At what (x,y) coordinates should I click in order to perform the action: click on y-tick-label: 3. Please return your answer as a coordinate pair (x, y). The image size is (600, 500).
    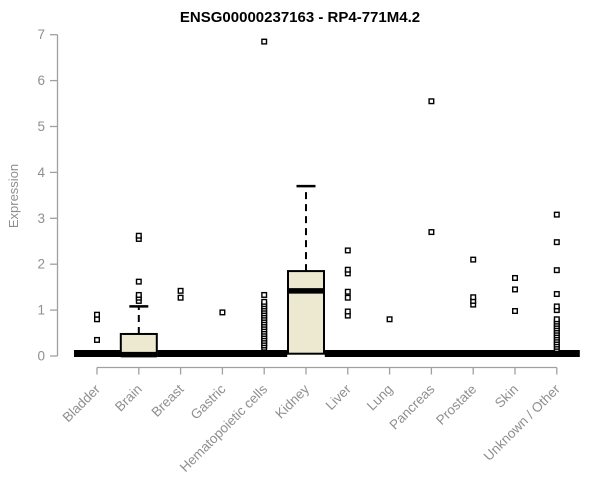
    Looking at the image, I should click on (41, 218).